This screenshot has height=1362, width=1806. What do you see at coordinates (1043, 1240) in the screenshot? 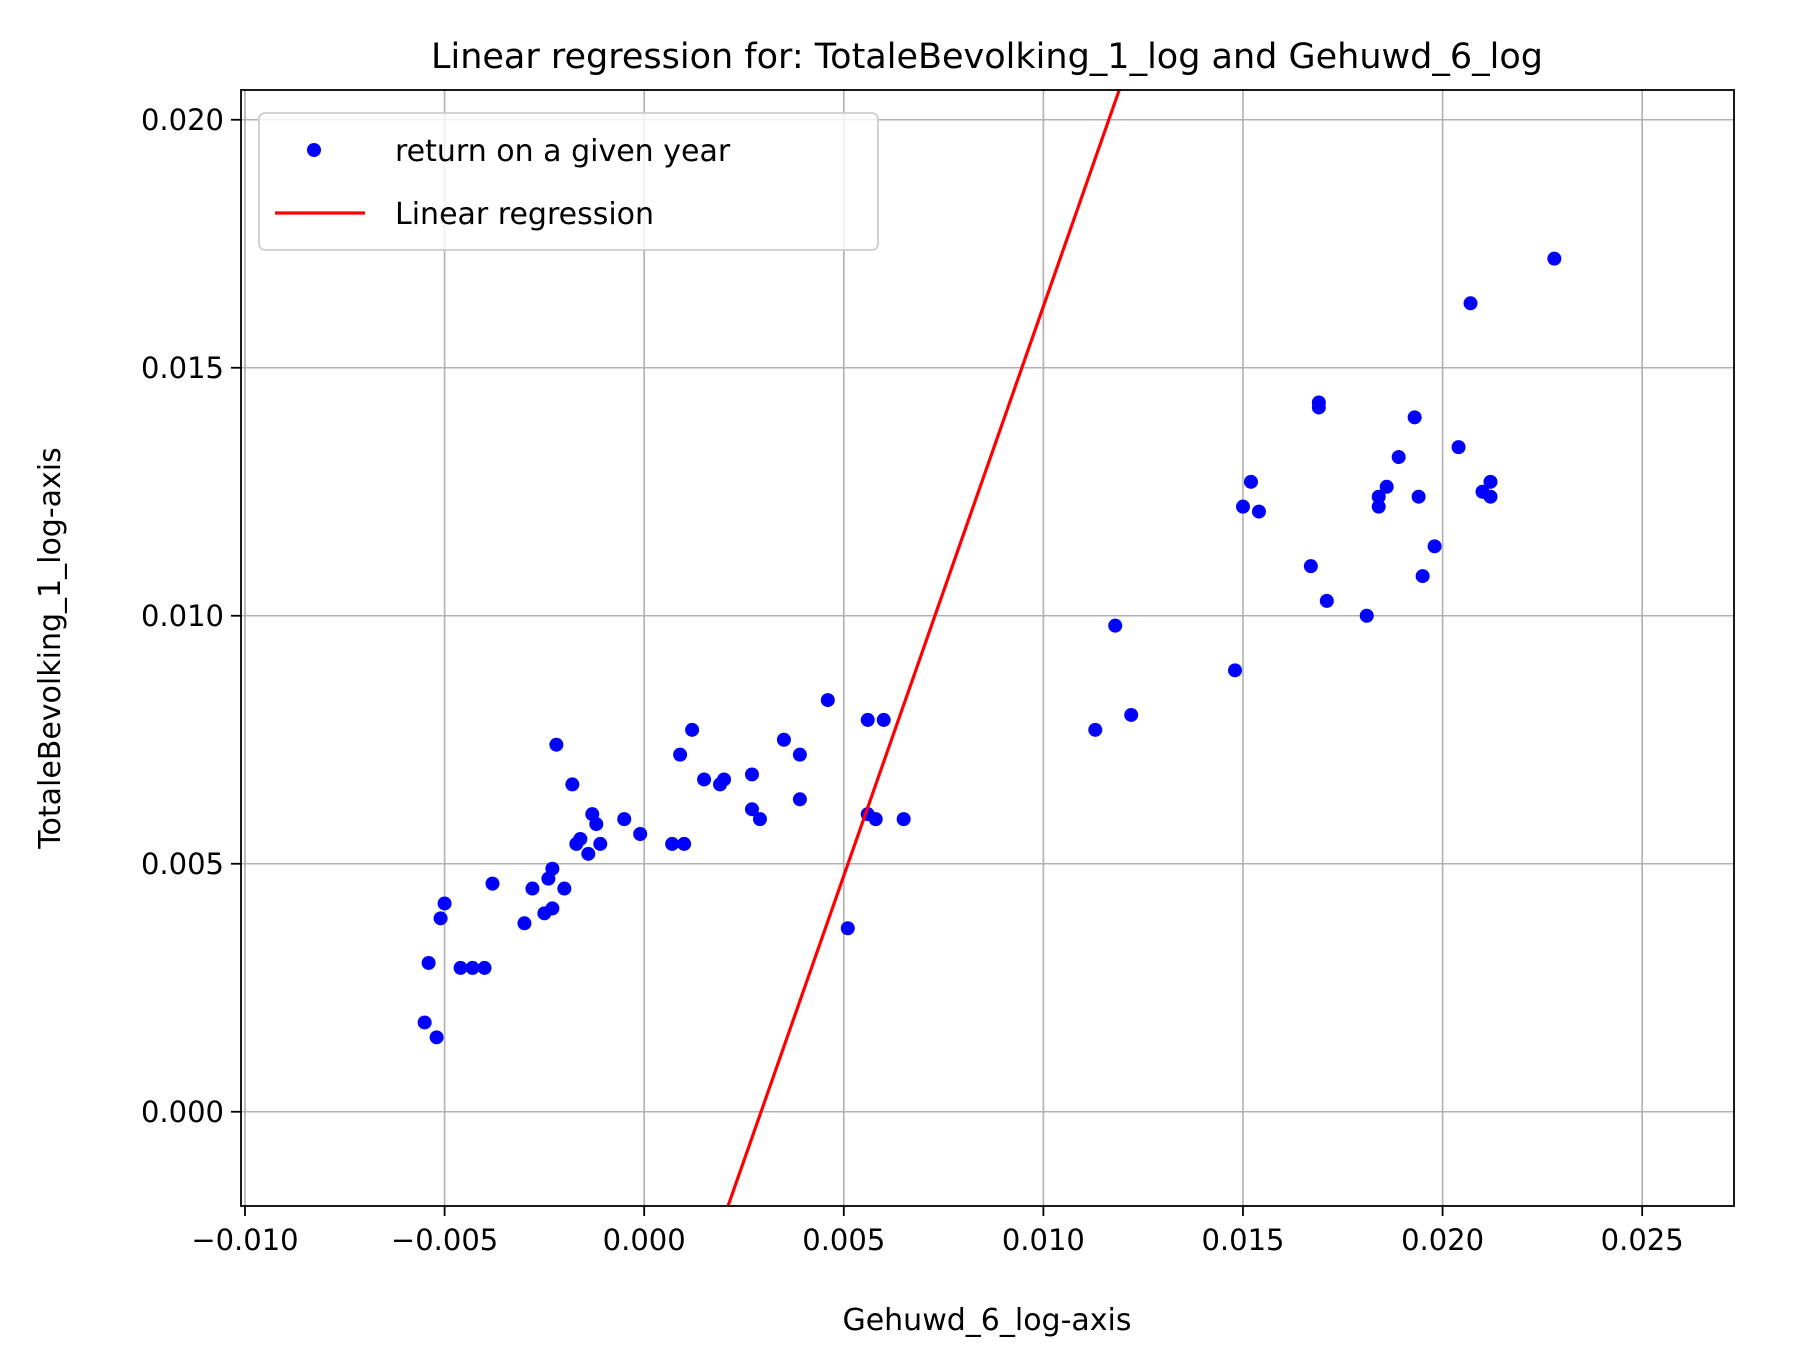
I see `x-tick-label: 0.010` at bounding box center [1043, 1240].